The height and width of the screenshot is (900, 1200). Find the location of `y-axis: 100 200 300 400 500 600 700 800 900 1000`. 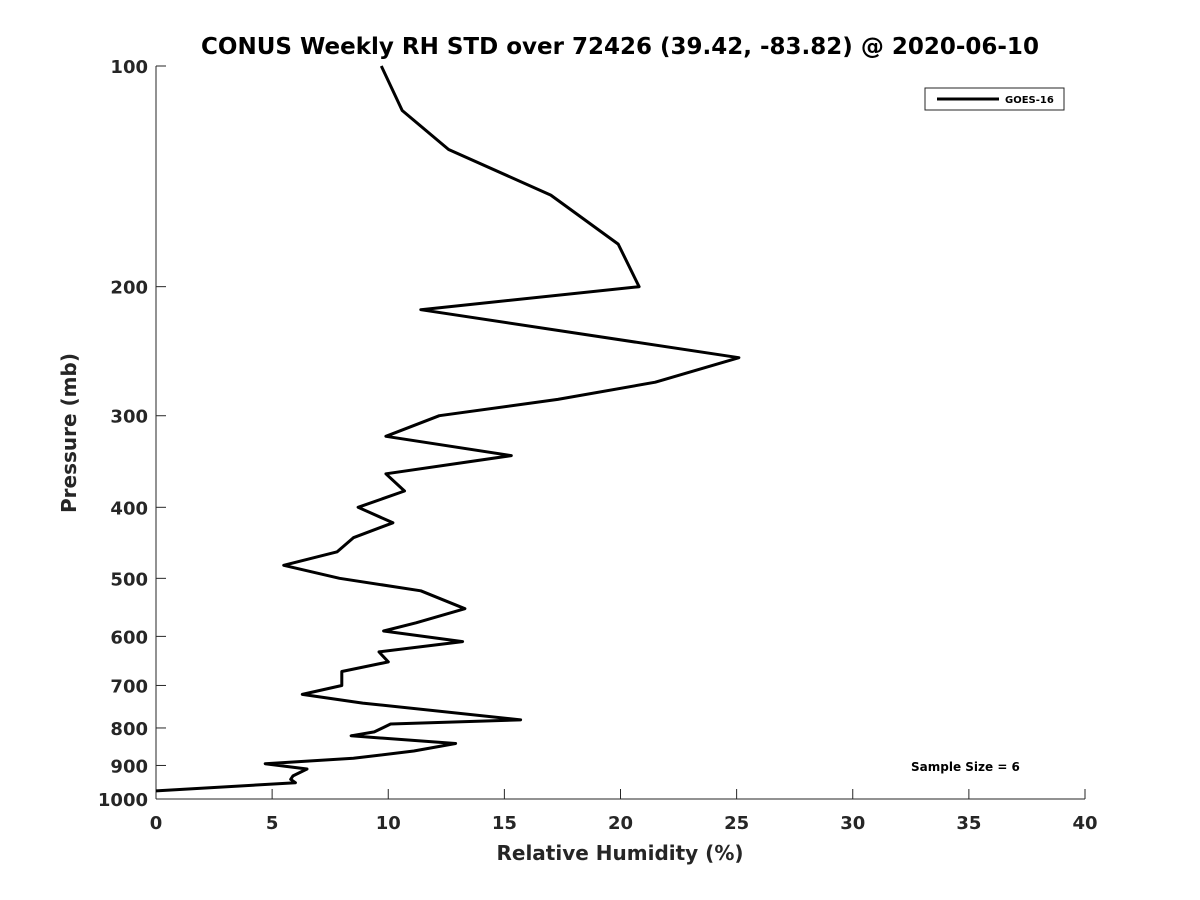

y-axis: 100 200 300 400 500 600 700 800 900 1000 is located at coordinates (132, 434).